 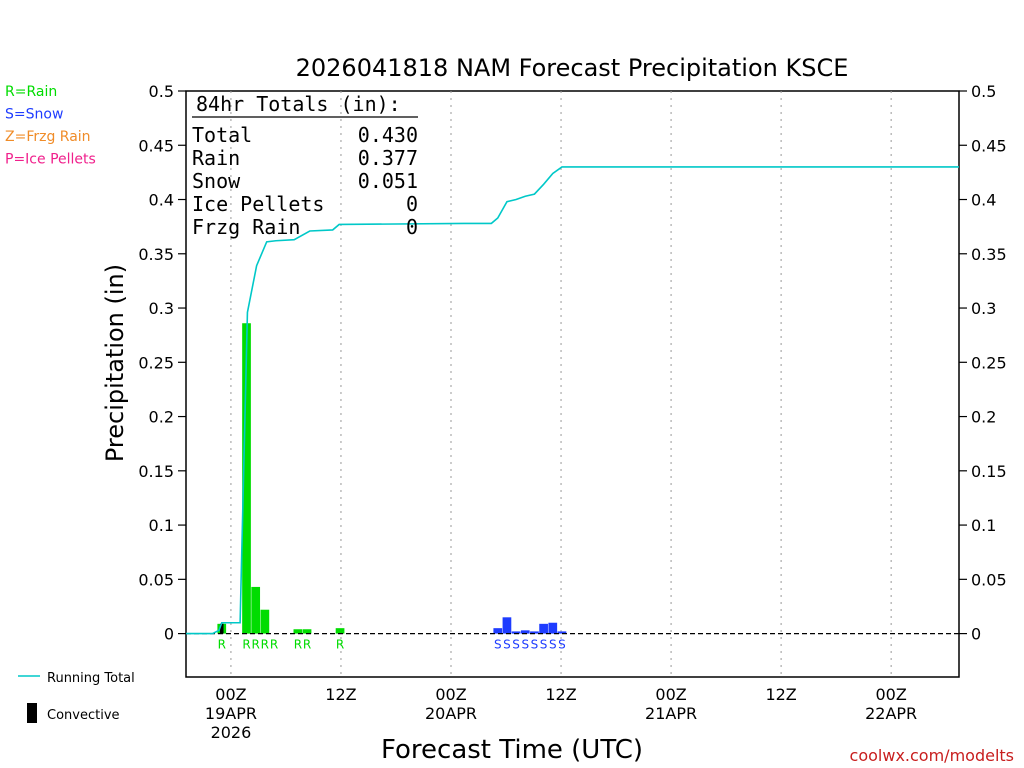 What do you see at coordinates (983, 308) in the screenshot?
I see `y-tick-label-right: 0.3` at bounding box center [983, 308].